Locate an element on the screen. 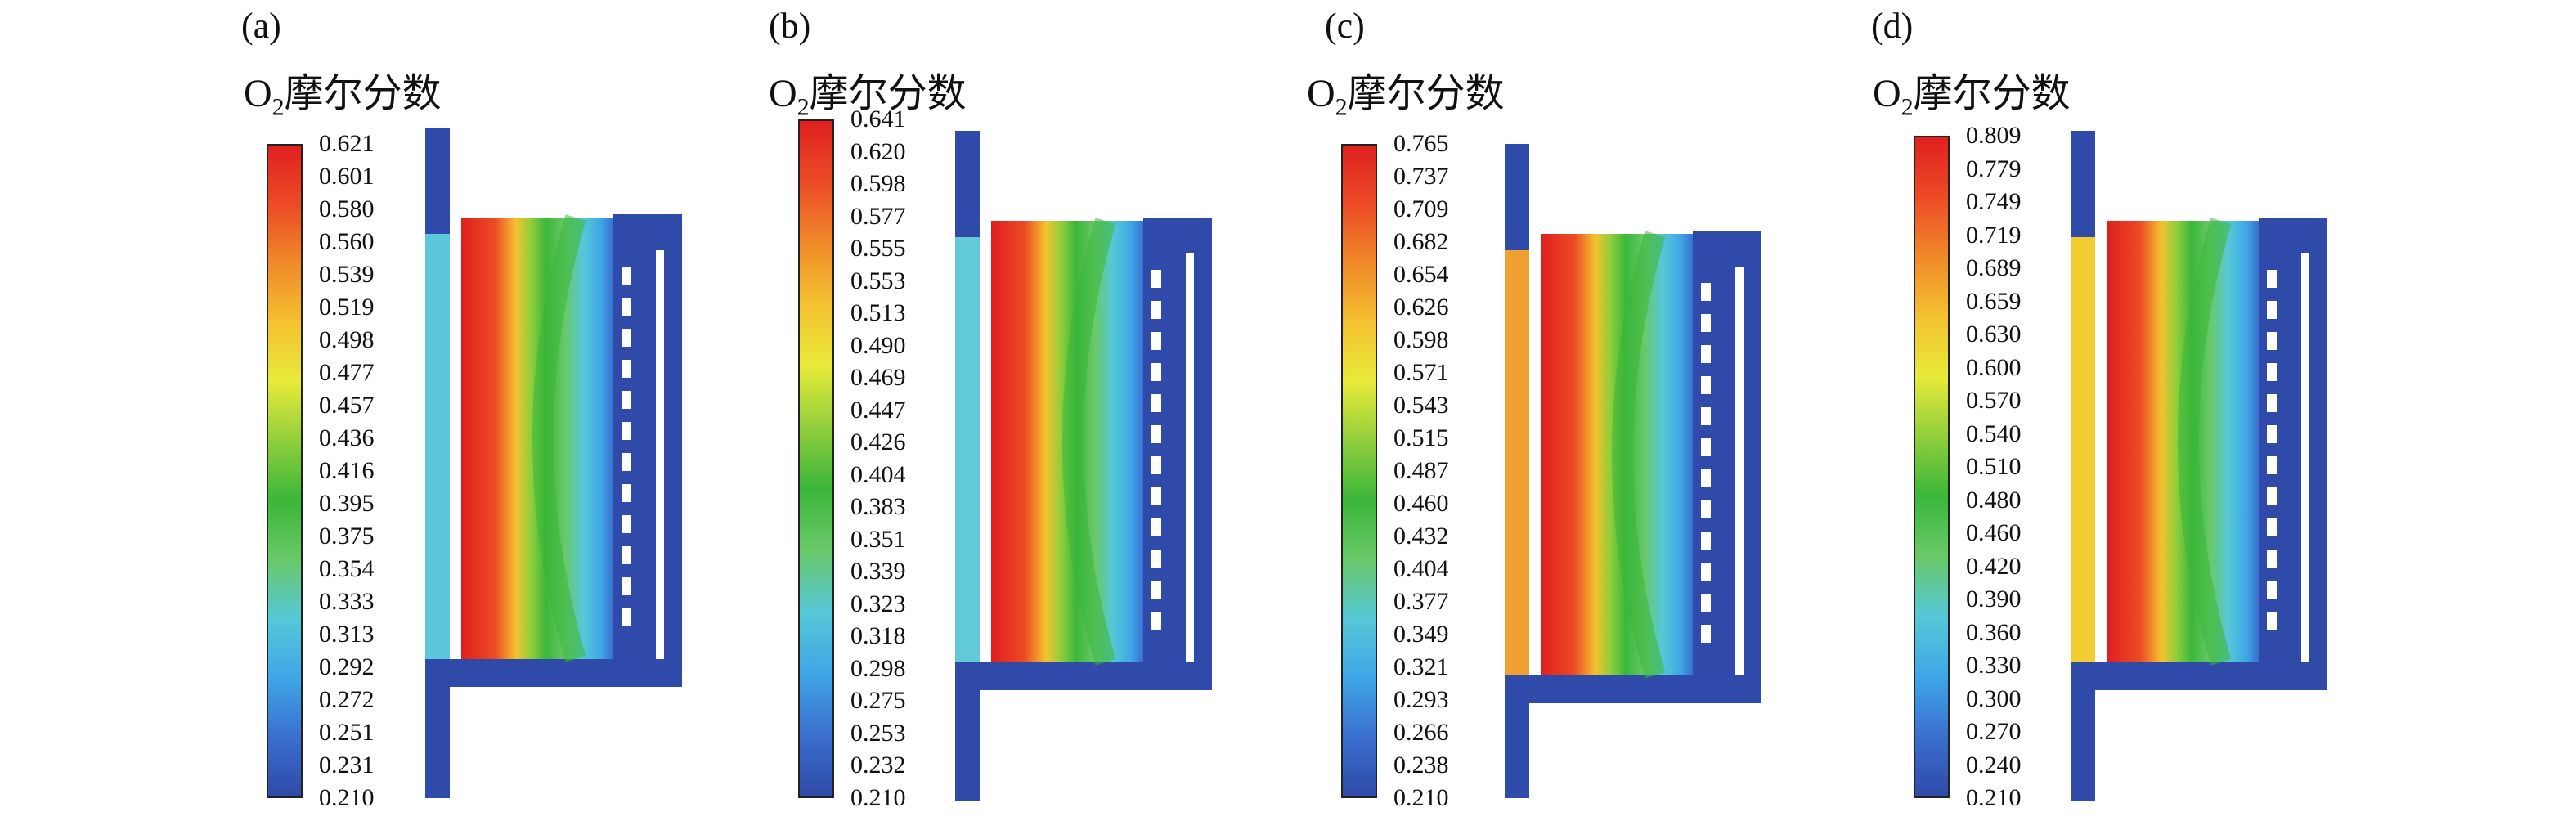  colorbar-tick-label: 0.253 is located at coordinates (878, 733).